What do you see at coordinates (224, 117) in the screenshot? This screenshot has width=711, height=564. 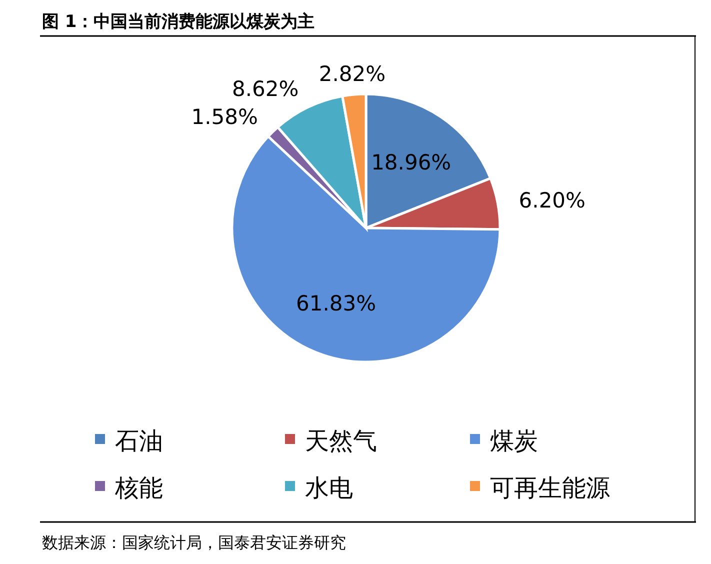 I see `data-label: 1.58%` at bounding box center [224, 117].